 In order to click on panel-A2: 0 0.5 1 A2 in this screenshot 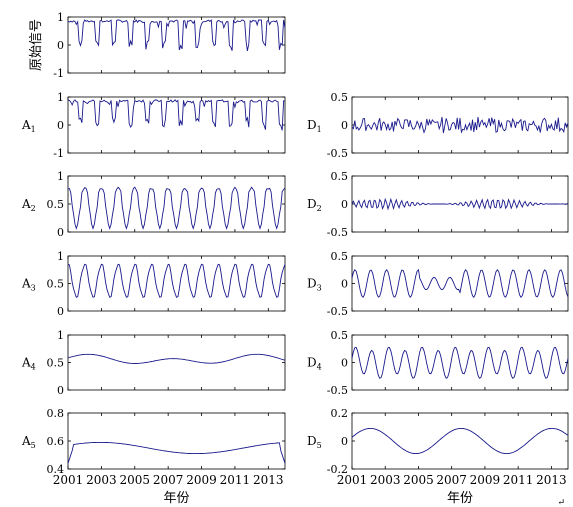, I will do `click(153, 204)`.